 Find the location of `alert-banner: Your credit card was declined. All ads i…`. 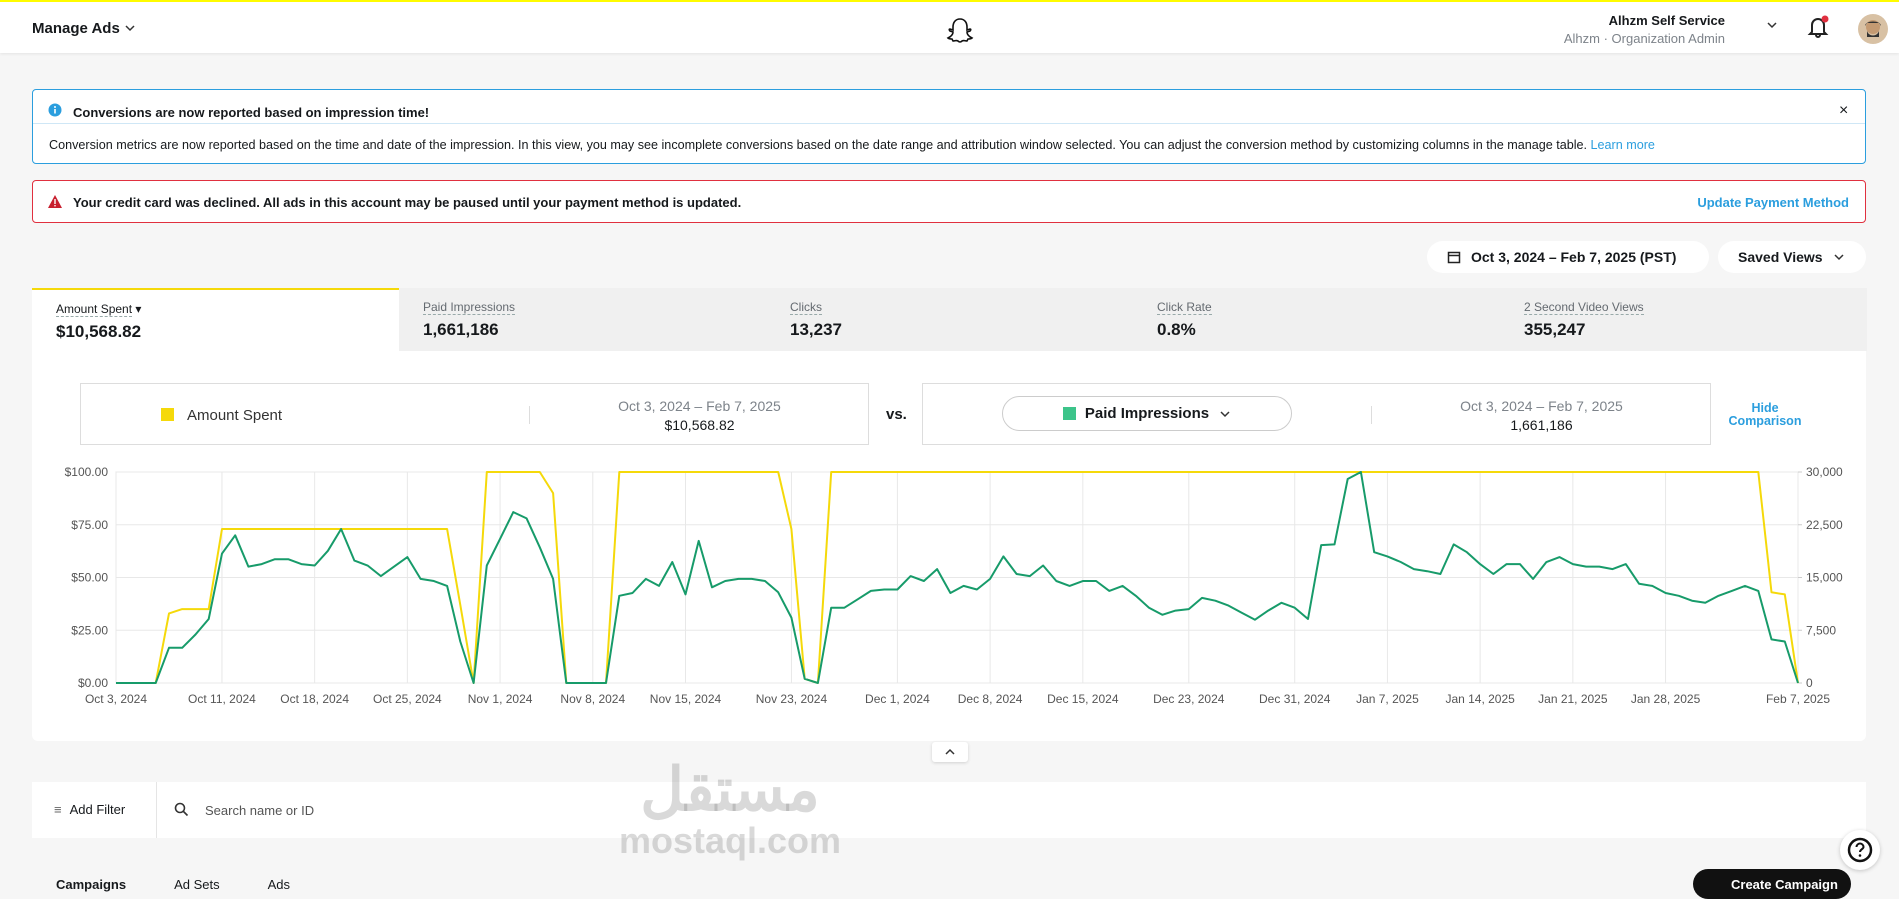

alert-banner: Your credit card was declined. All ads i… is located at coordinates (949, 201).